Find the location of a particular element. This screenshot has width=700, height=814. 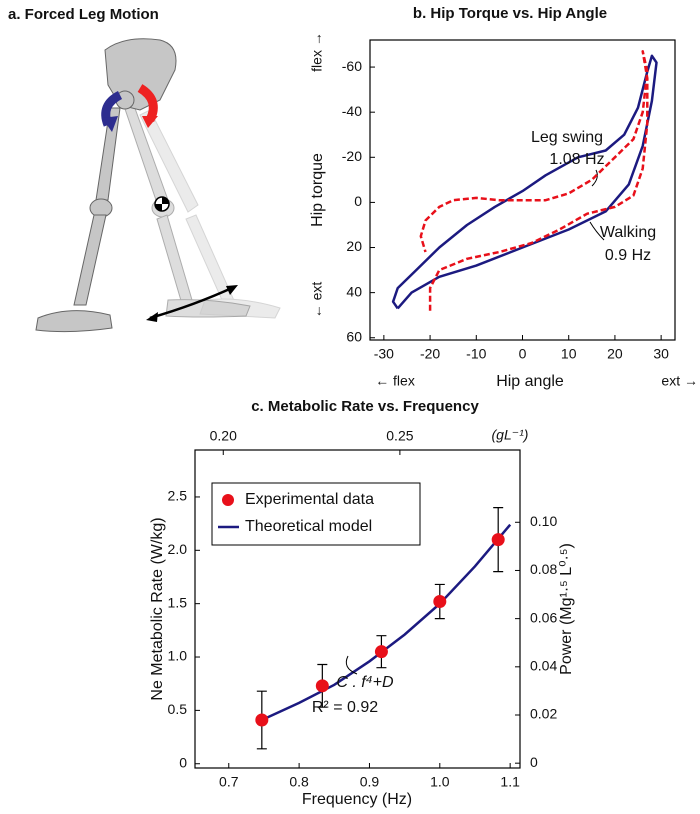

y-tick-label: 2.0 is located at coordinates (178, 549).